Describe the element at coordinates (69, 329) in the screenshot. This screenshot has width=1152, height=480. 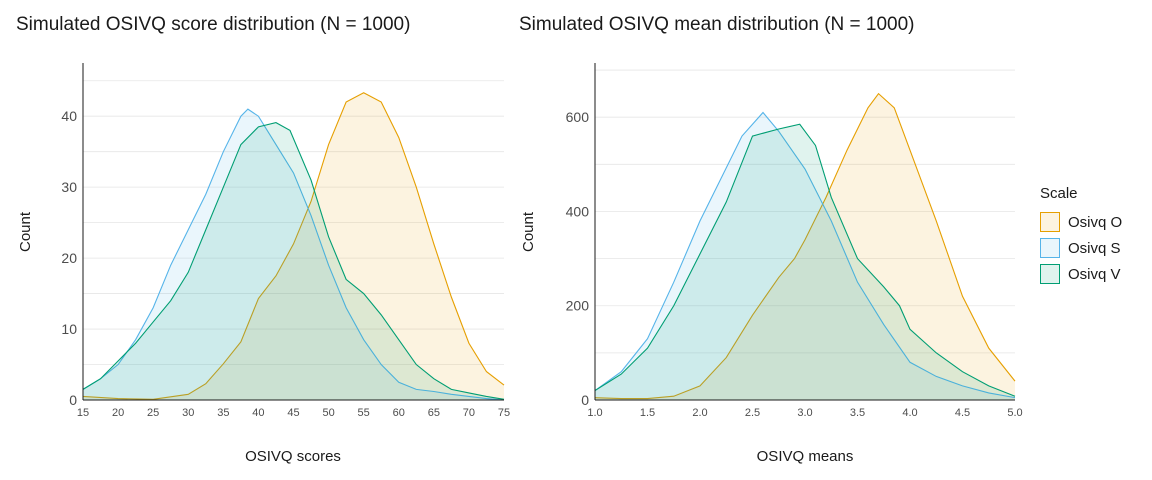
I see `y-tick-label: 10` at that location.